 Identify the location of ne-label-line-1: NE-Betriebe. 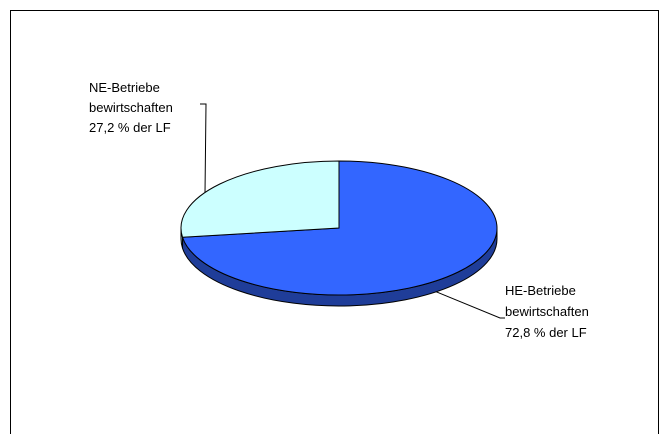
(124, 87).